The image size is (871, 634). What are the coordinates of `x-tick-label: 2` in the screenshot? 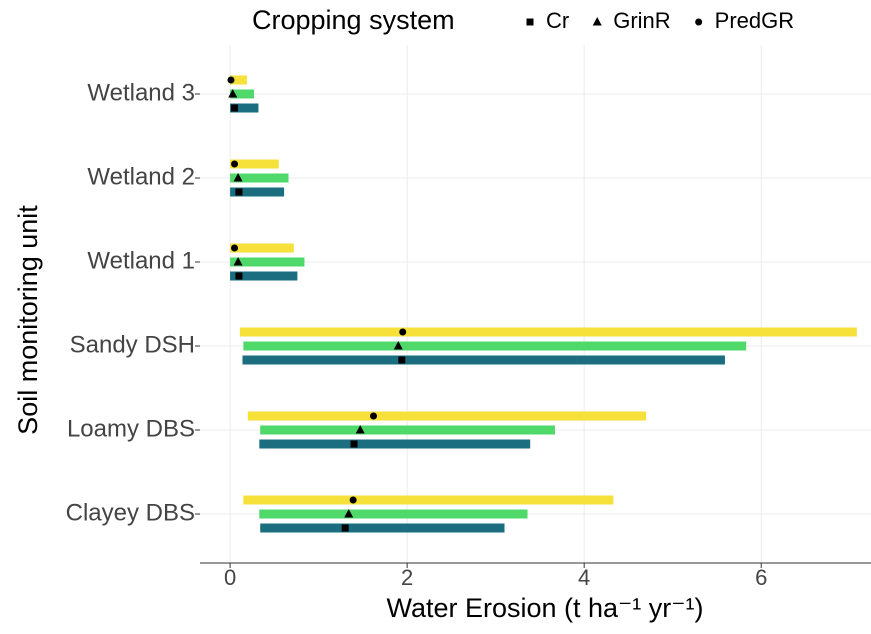 It's located at (407, 577).